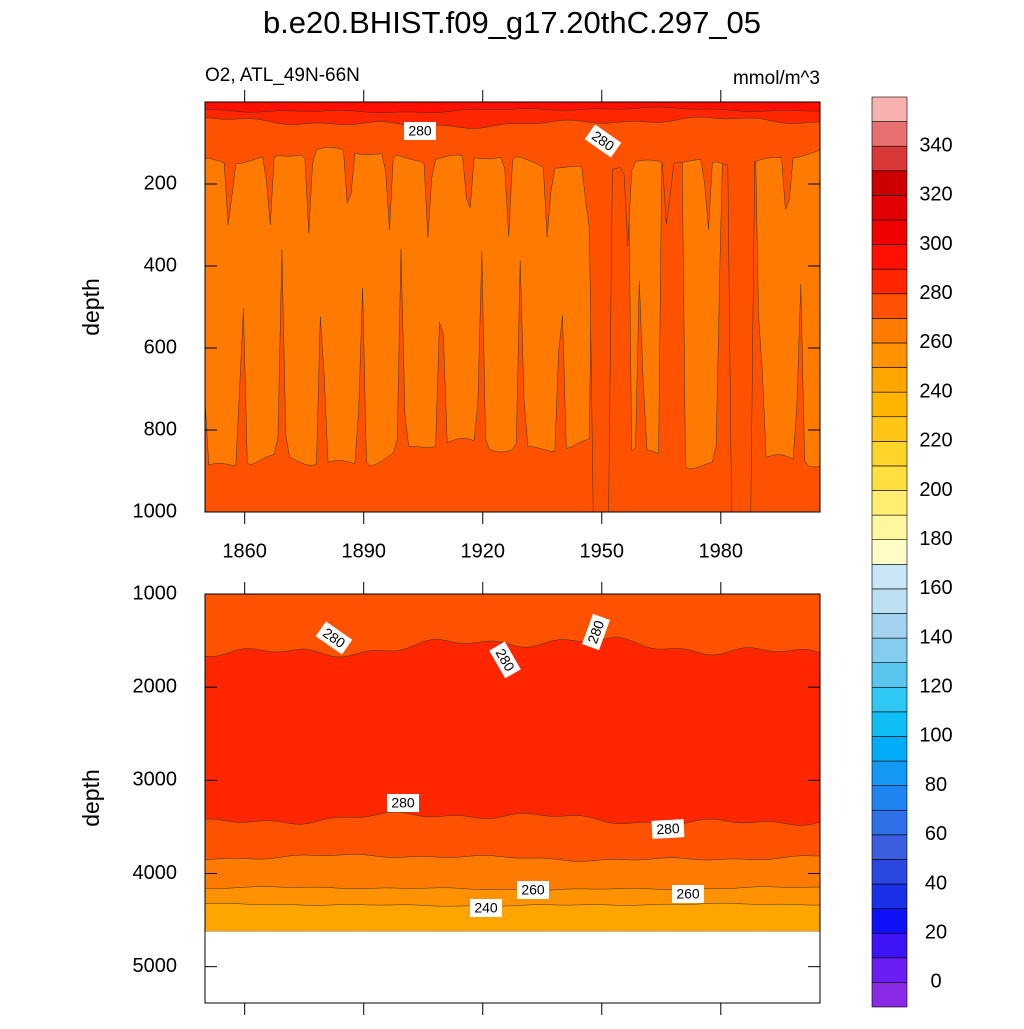  I want to click on colorbar-label: 60, so click(936, 834).